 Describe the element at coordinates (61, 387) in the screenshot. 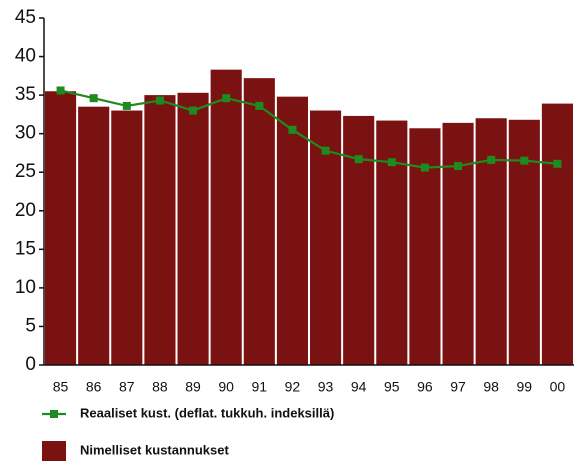

I see `x-tick-label: 85` at that location.